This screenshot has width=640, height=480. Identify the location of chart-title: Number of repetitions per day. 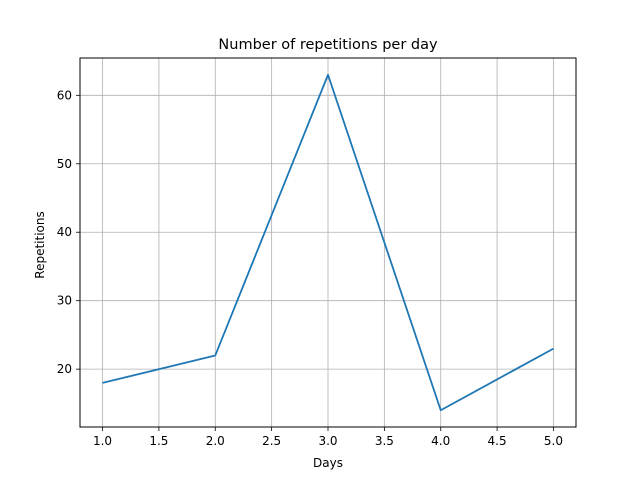
(328, 45).